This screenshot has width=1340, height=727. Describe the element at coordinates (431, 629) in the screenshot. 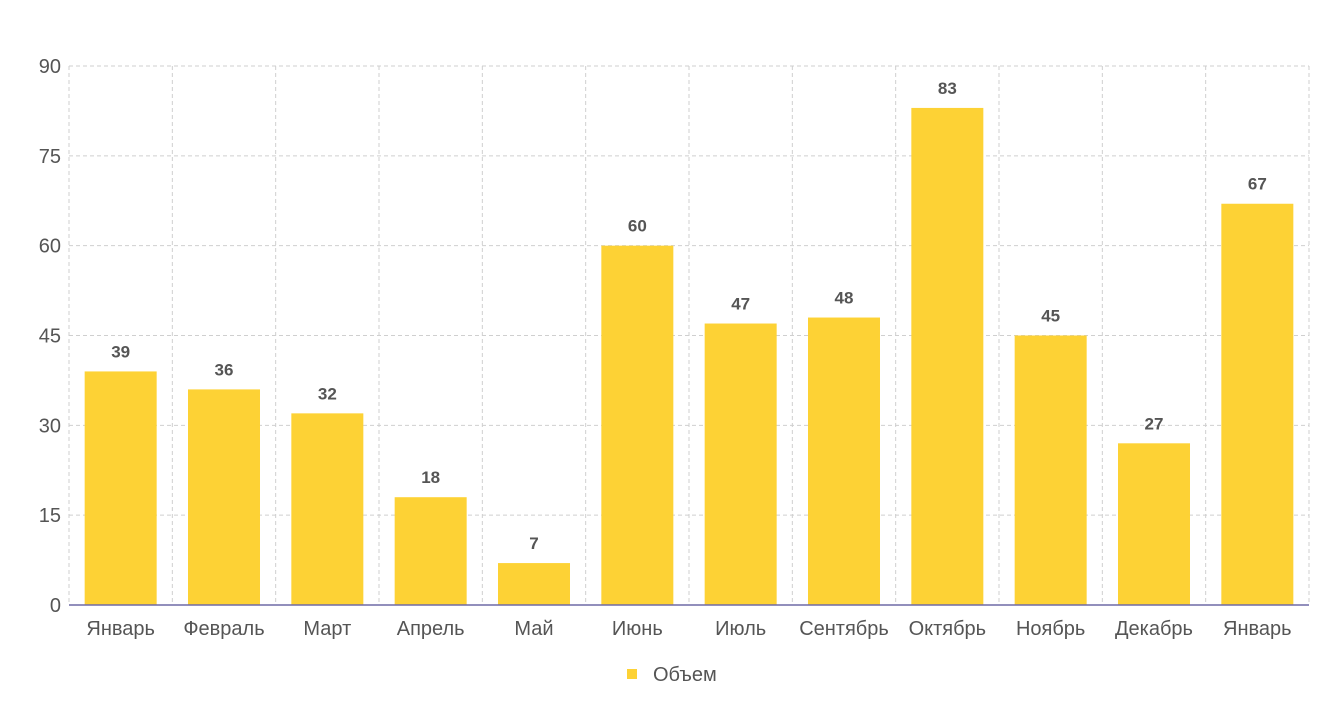

I see `x-tick-label: Апрель` at that location.